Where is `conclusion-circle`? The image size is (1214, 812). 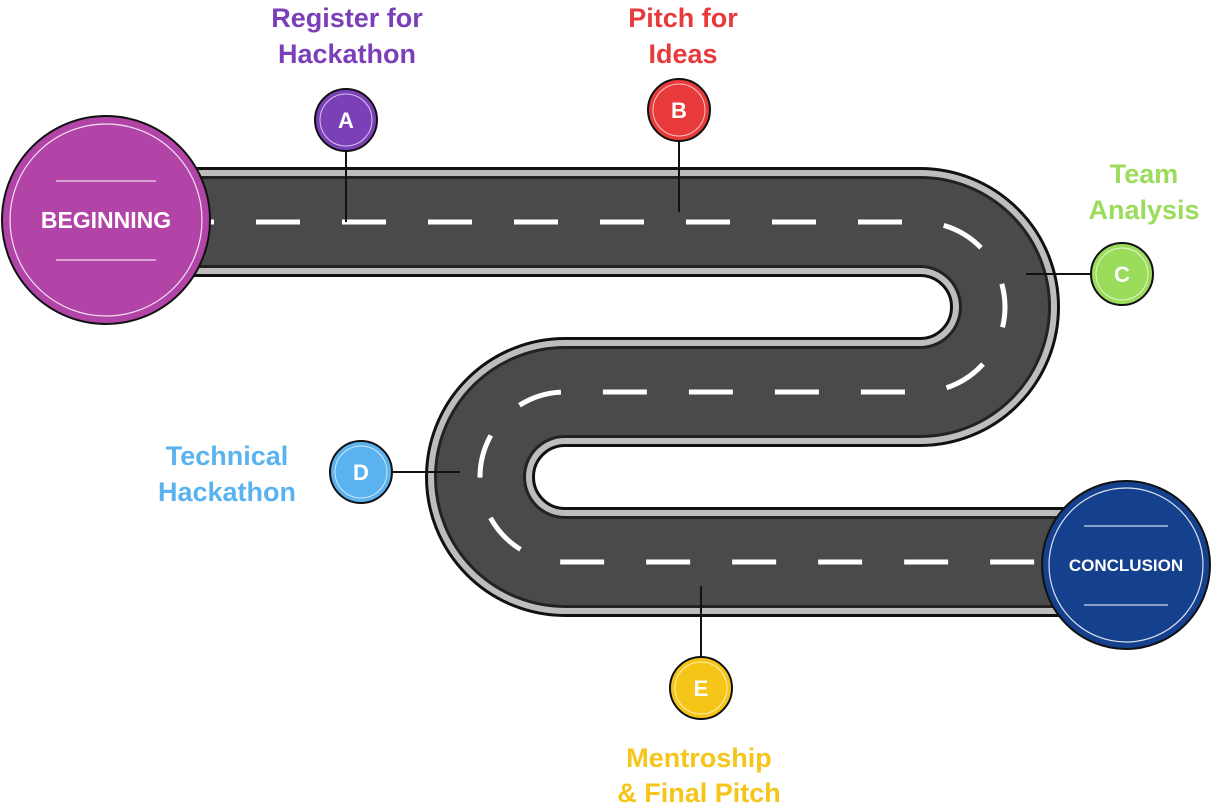
conclusion-circle is located at coordinates (1126, 565).